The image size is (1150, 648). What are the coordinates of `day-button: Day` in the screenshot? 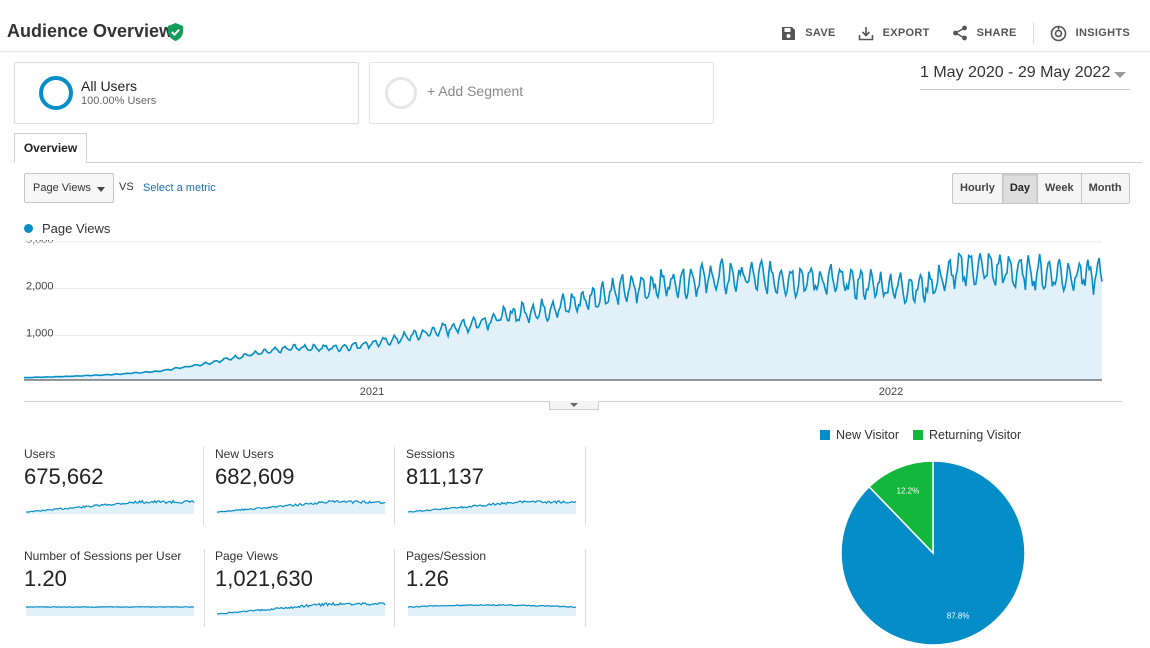 It's located at (1020, 188).